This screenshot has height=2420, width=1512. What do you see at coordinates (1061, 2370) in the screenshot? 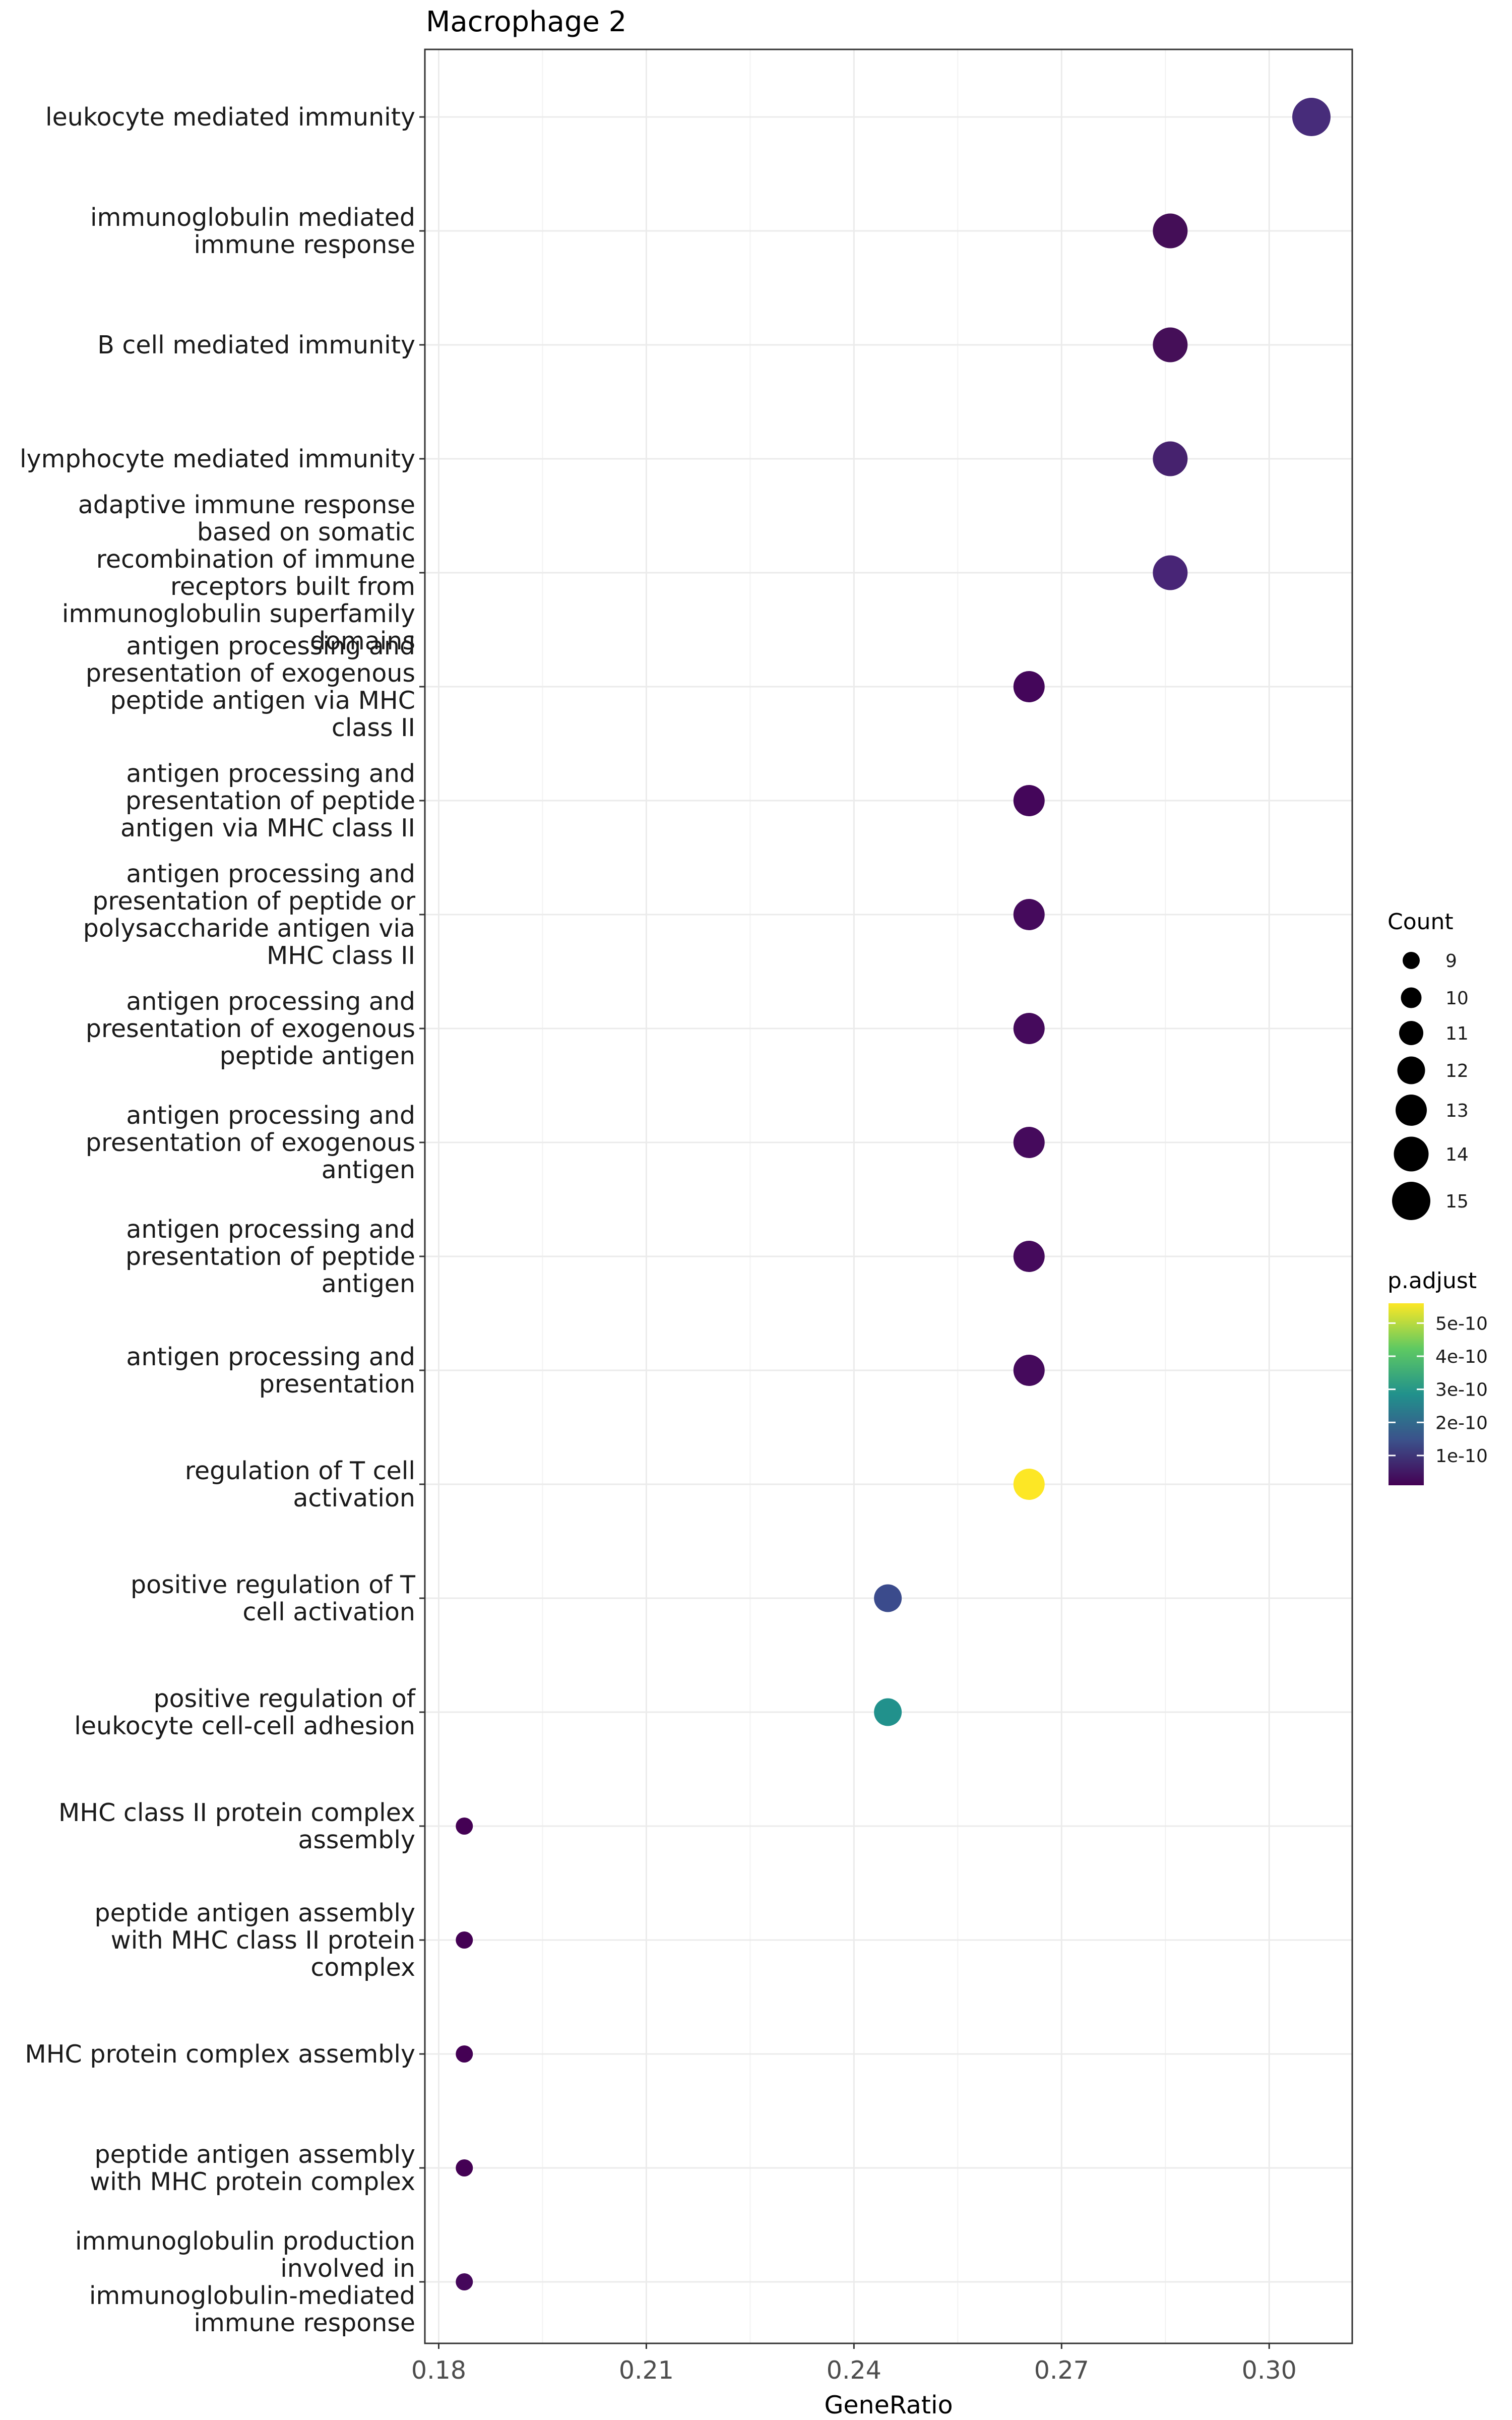
I see `x-tick-label: 0.27` at bounding box center [1061, 2370].